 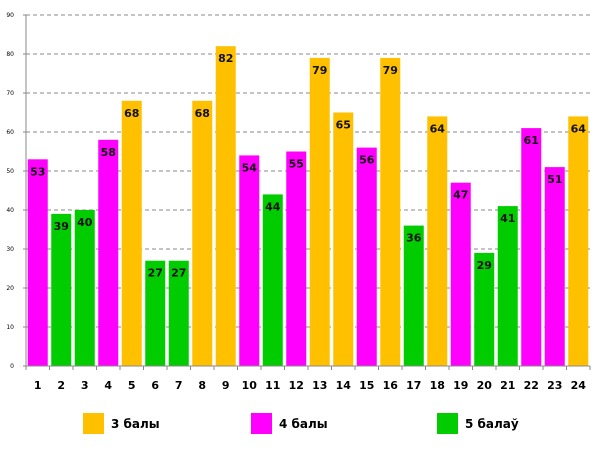 I want to click on data-label: 41, so click(x=507, y=218).